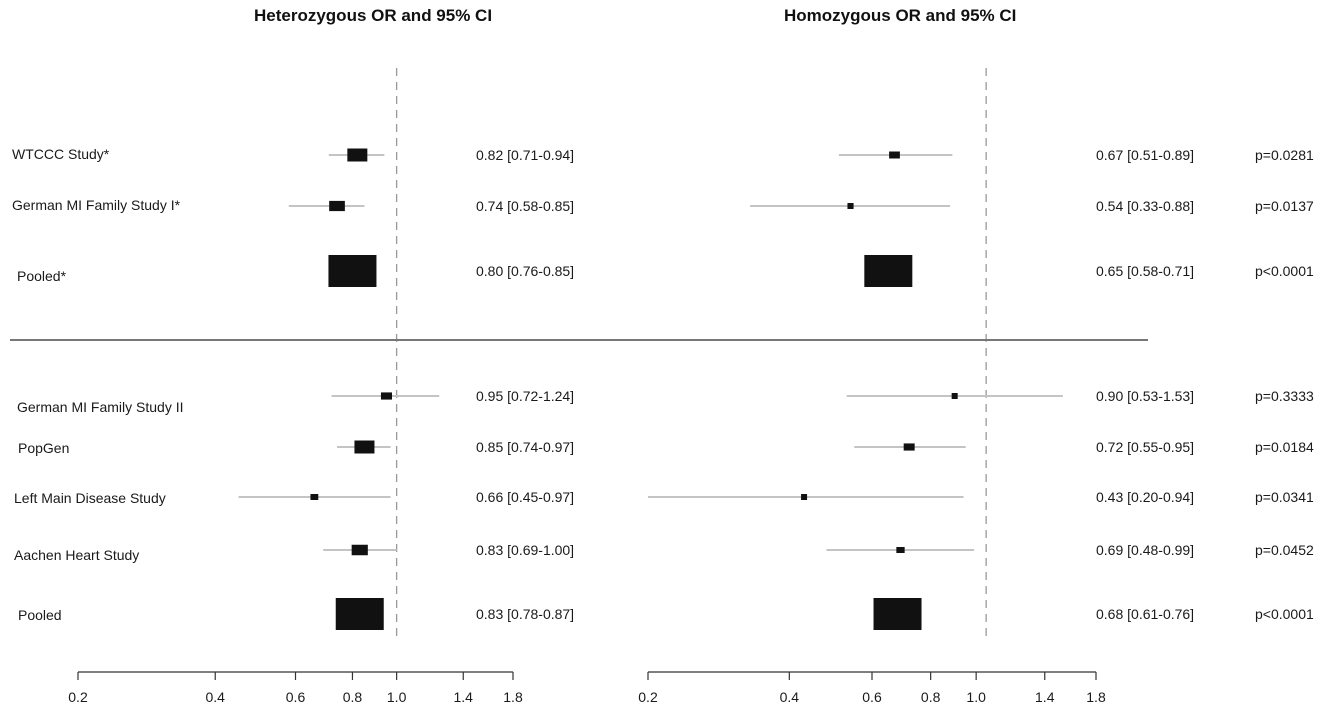 Image resolution: width=1335 pixels, height=712 pixels. What do you see at coordinates (1284, 447) in the screenshot?
I see `p-value: p=0.0184` at bounding box center [1284, 447].